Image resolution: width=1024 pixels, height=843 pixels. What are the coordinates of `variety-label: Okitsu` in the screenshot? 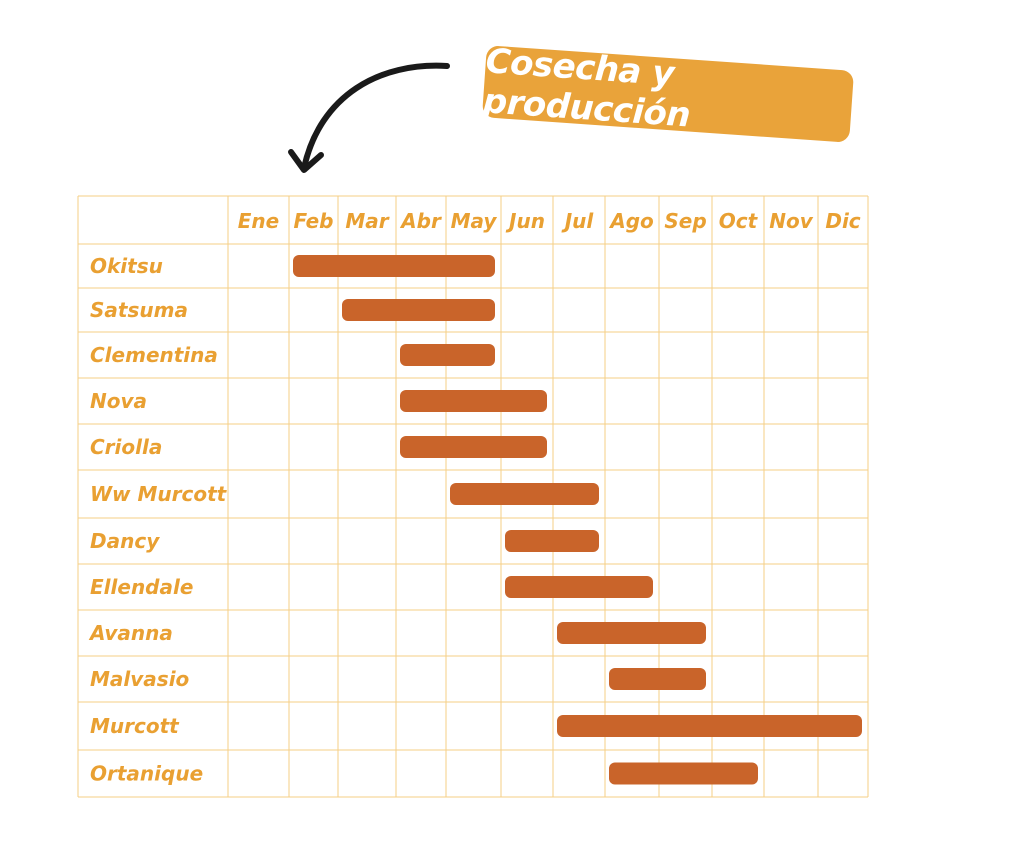 It's located at (126, 266).